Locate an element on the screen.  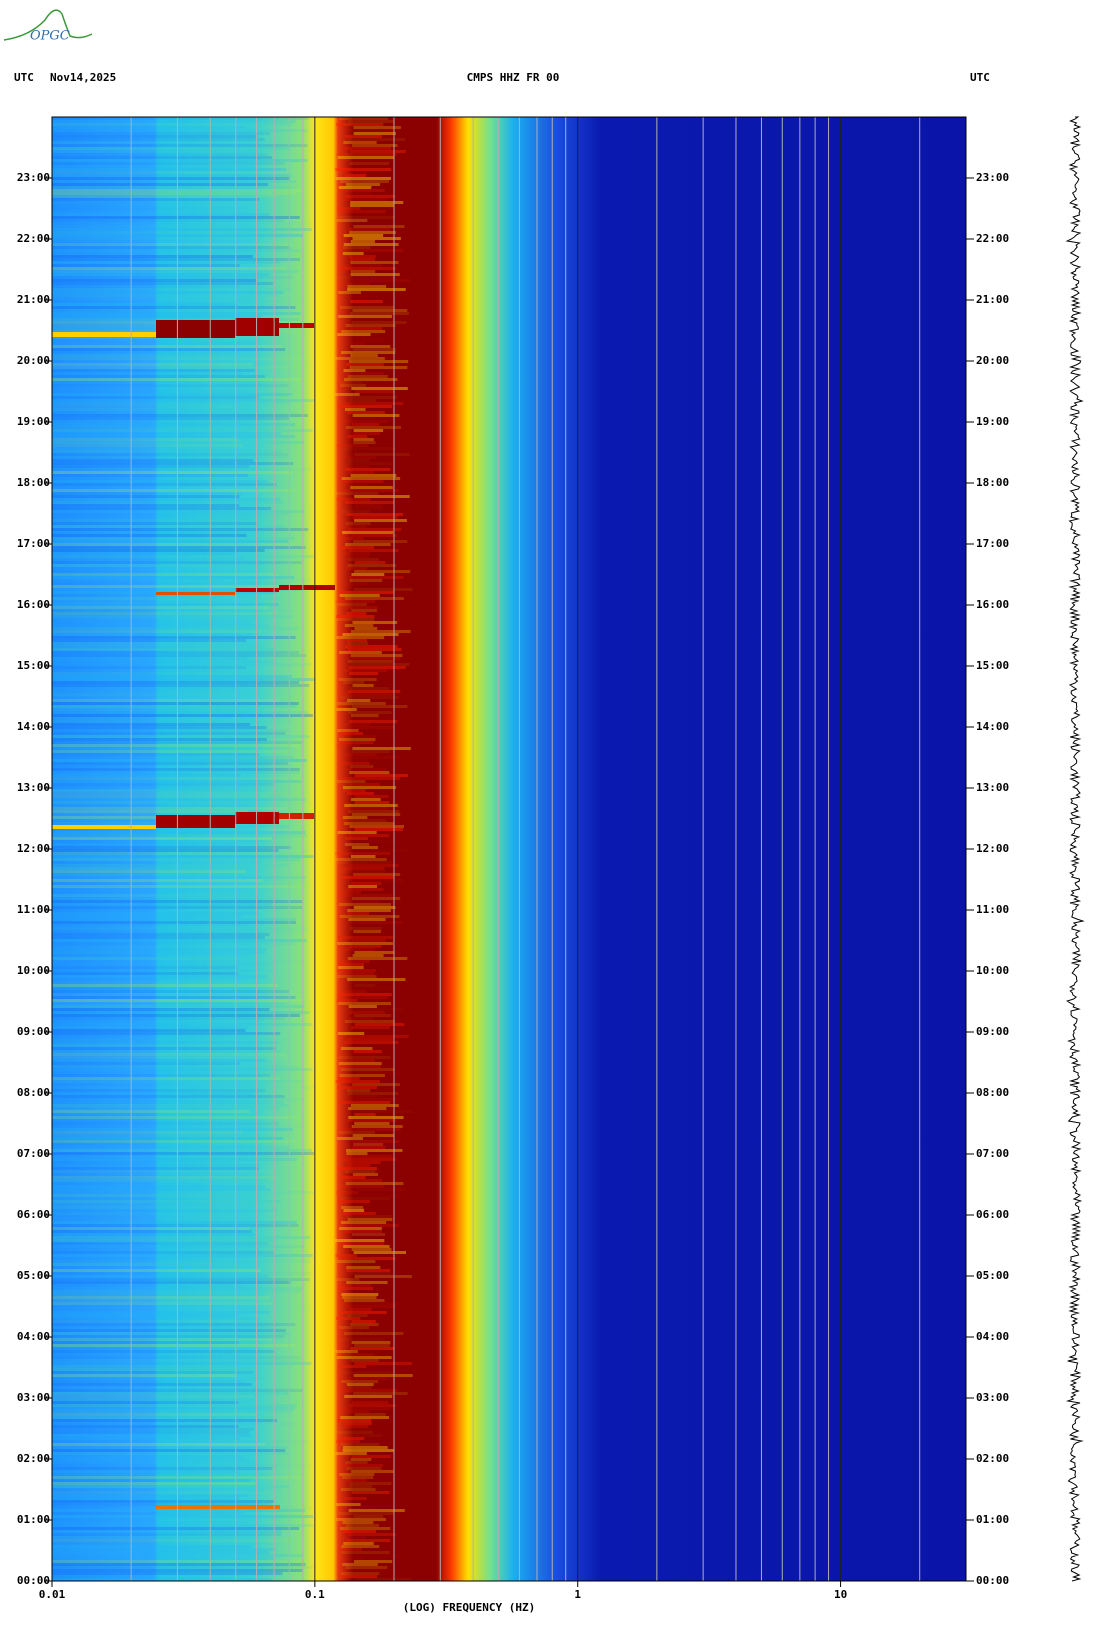
y-tick-label: 11:00 is located at coordinates (33, 909).